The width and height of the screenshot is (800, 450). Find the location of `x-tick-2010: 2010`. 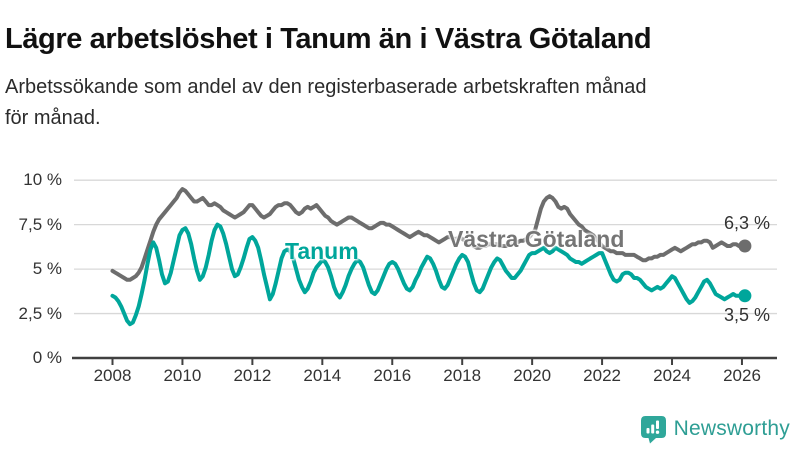

x-tick-2010: 2010 is located at coordinates (182, 375).